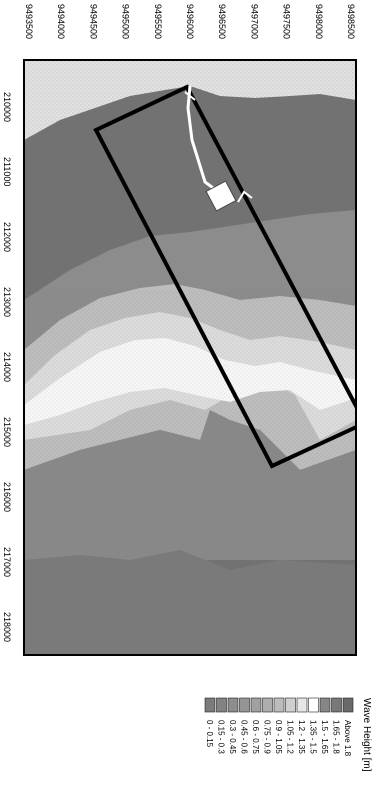 Image resolution: width=384 pixels, height=810 pixels. Describe the element at coordinates (209, 734) in the screenshot. I see `legend-item-label: 0 - 0.15` at that location.